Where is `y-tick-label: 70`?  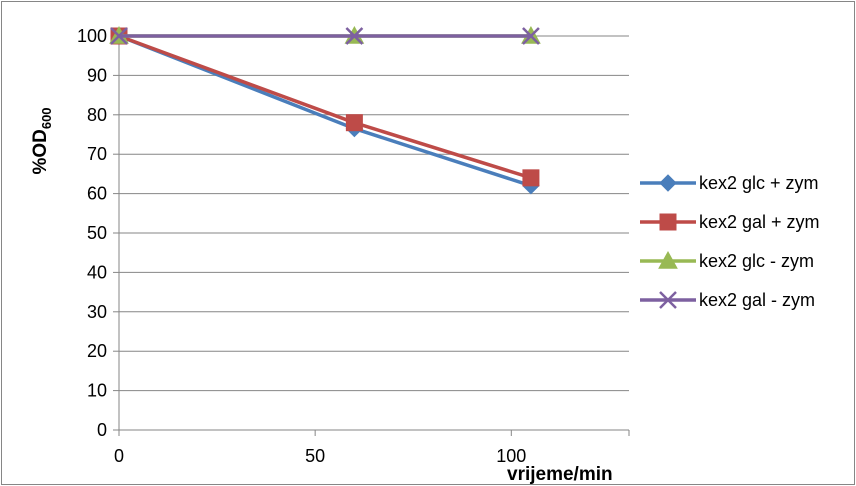 y-tick-label: 70 is located at coordinates (97, 154).